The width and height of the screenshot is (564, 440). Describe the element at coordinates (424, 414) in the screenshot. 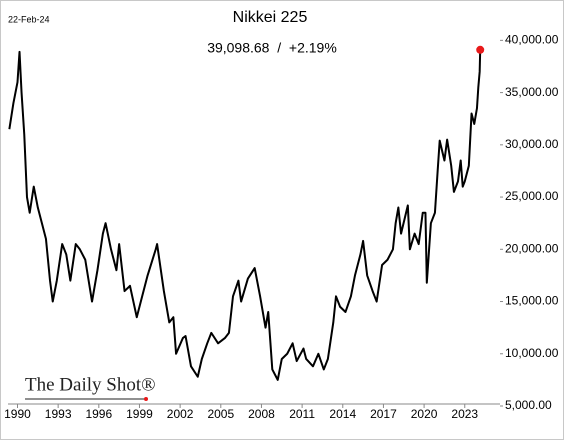

I see `x-tick-label: 2020` at that location.